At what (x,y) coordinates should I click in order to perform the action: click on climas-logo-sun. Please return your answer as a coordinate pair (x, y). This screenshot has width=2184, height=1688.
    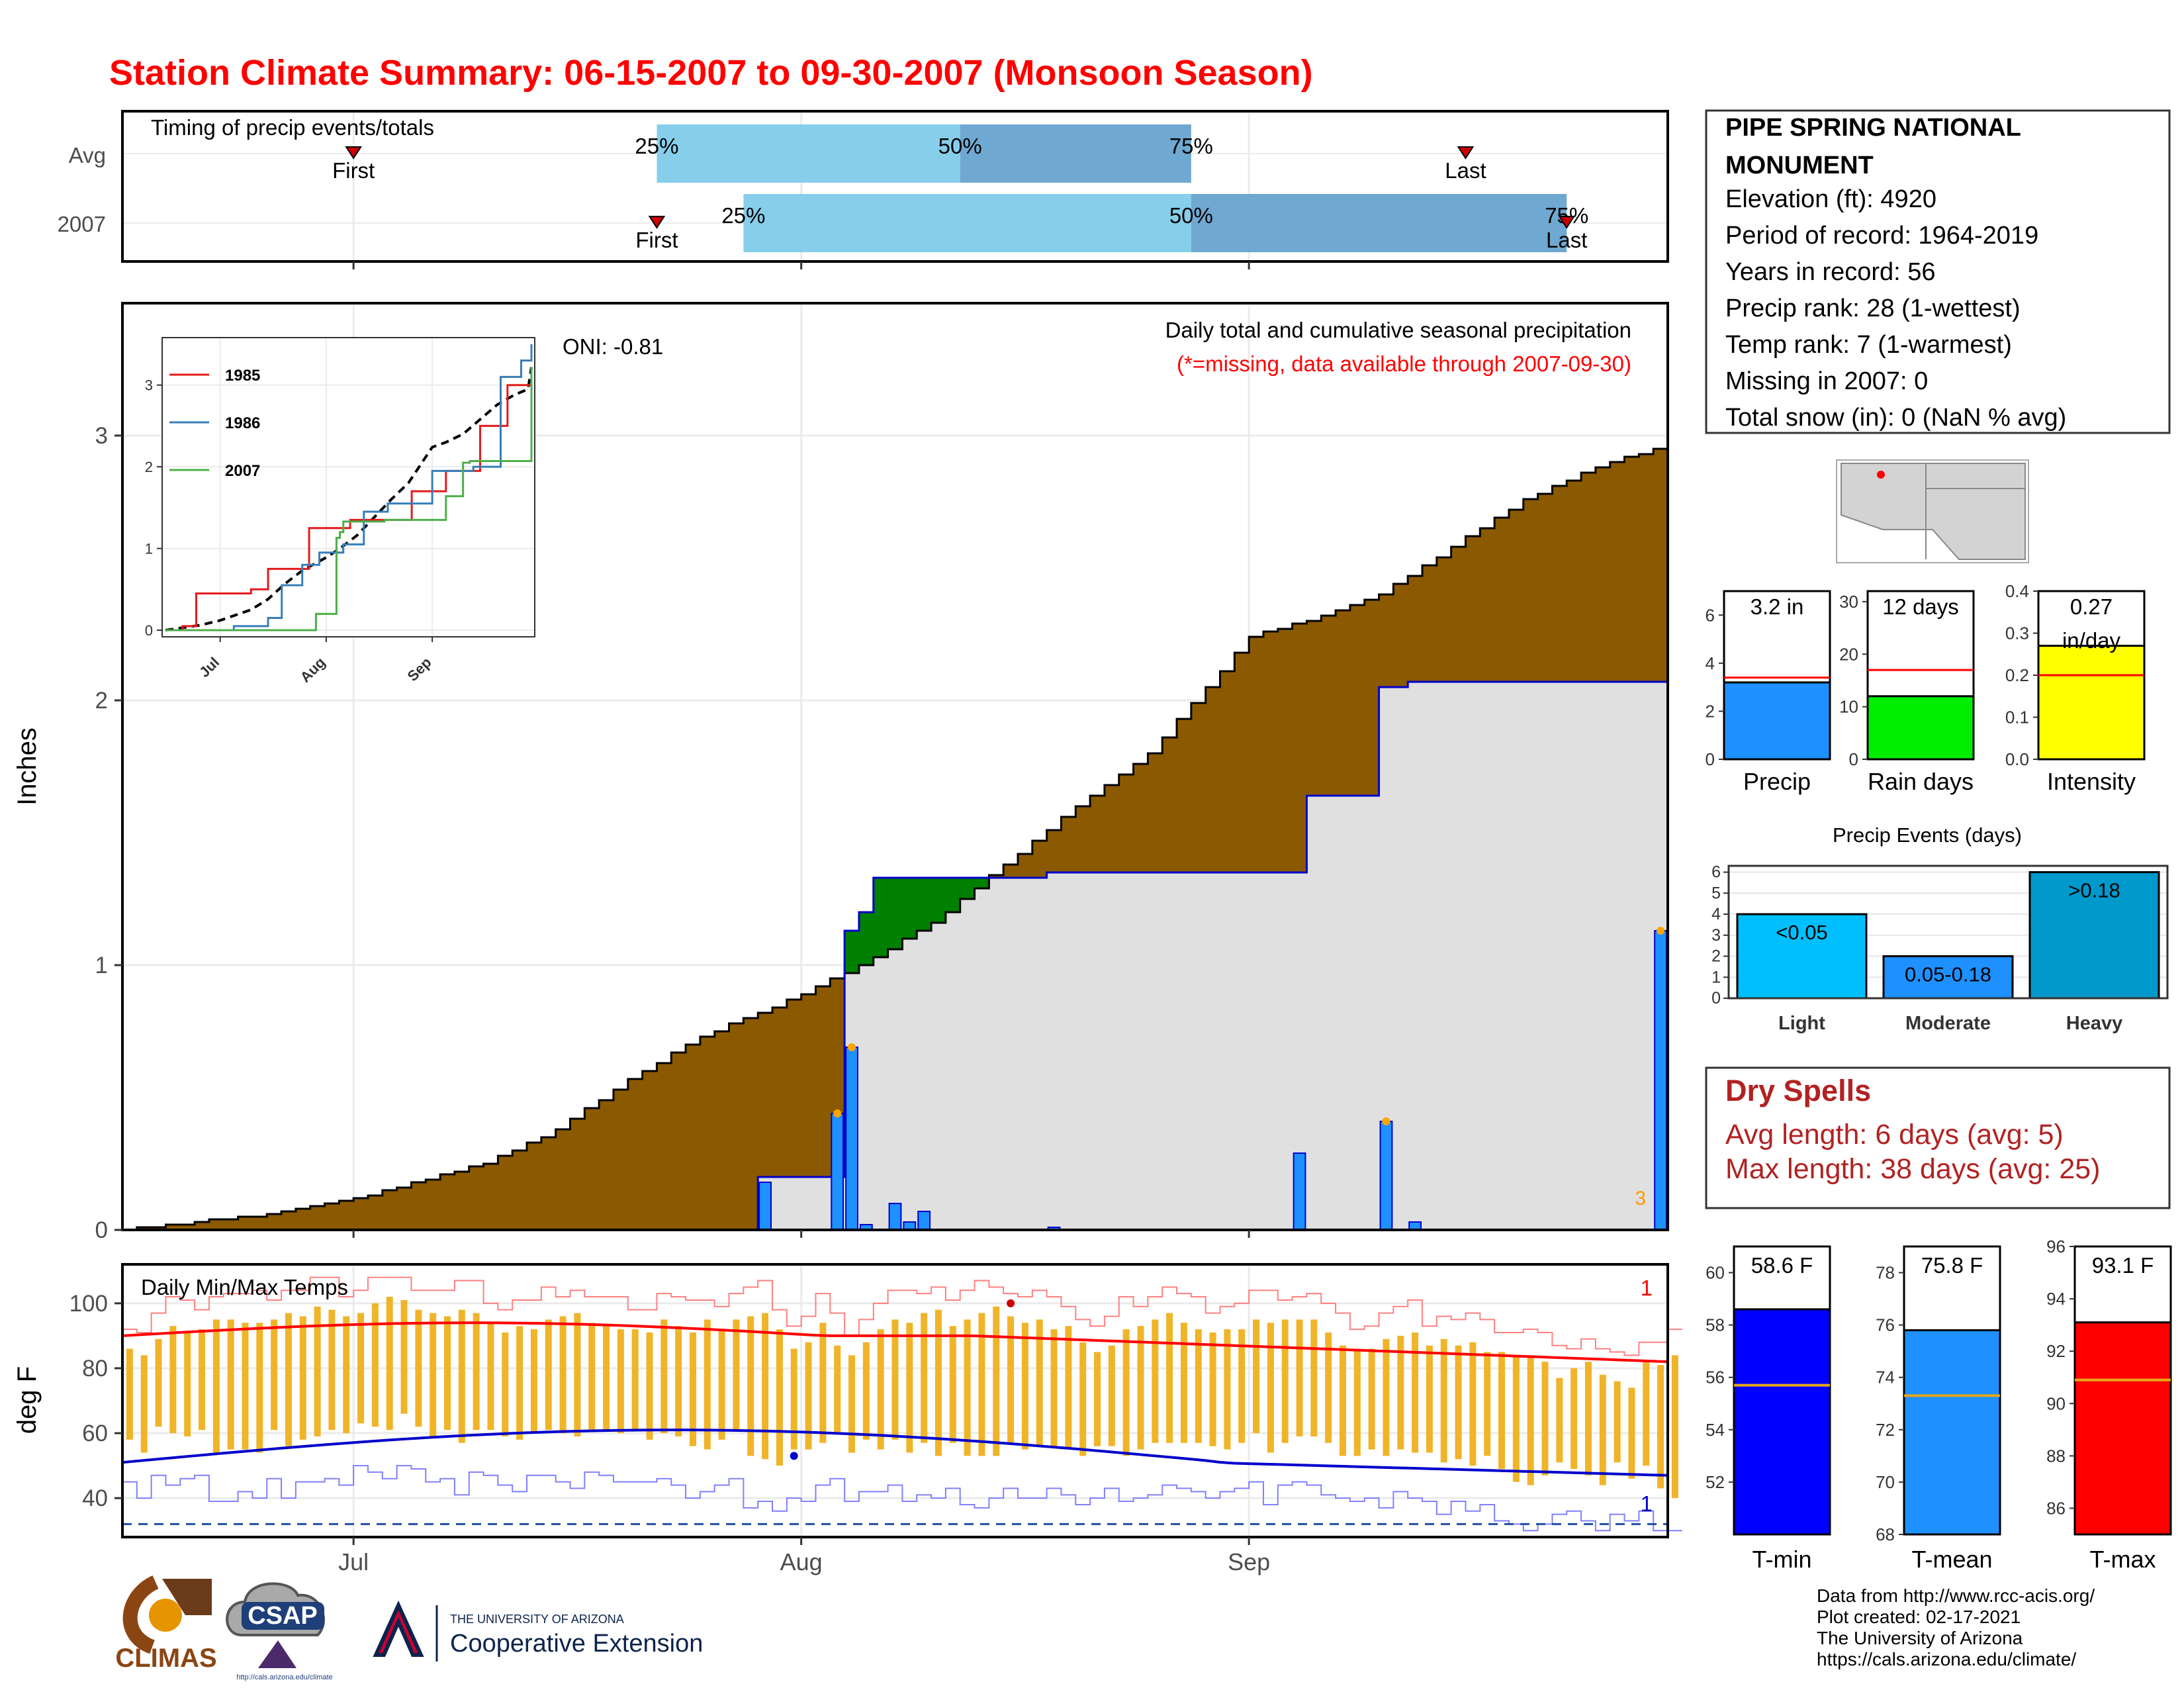
    Looking at the image, I should click on (165, 1615).